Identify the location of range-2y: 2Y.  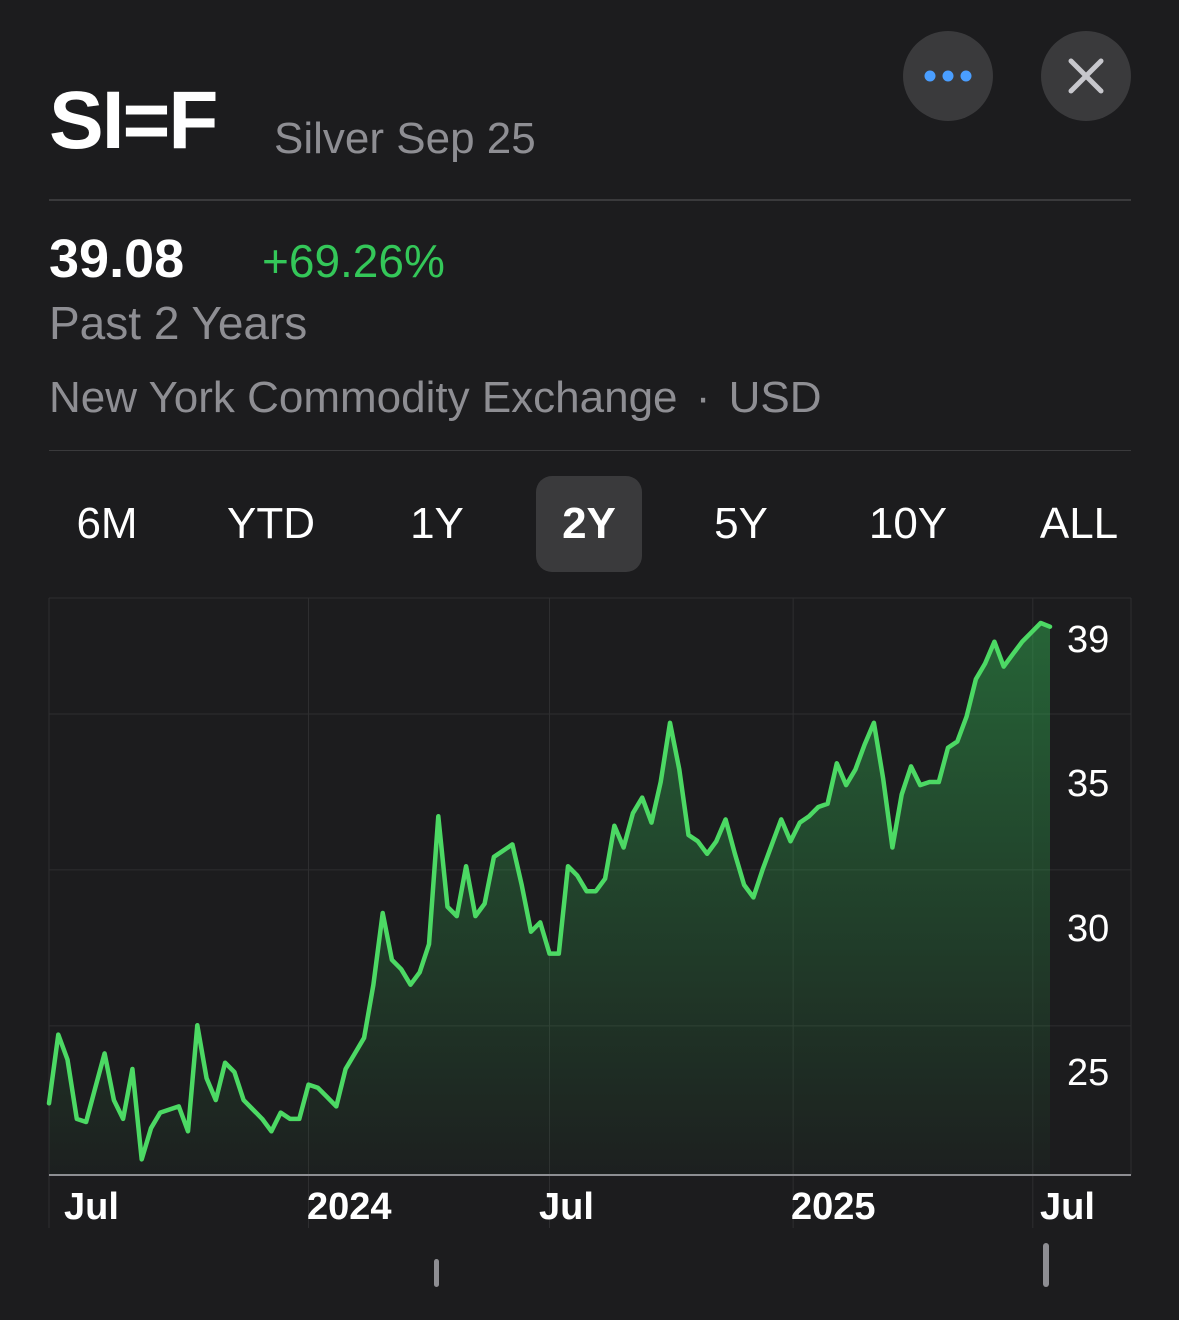
(589, 524).